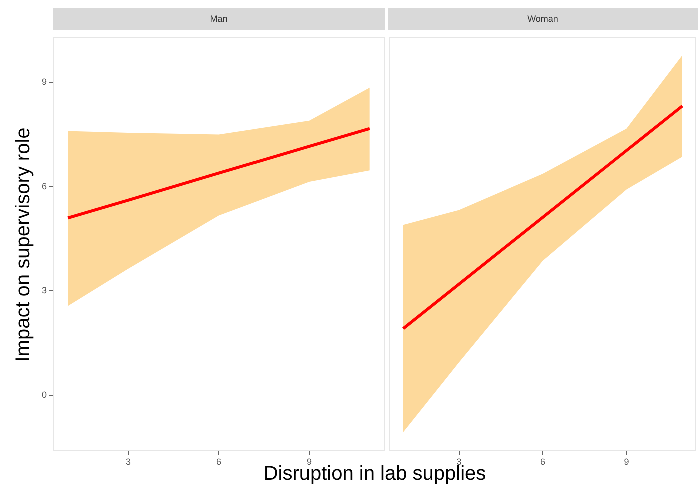  What do you see at coordinates (44, 186) in the screenshot?
I see `y-tick-label: 6` at bounding box center [44, 186].